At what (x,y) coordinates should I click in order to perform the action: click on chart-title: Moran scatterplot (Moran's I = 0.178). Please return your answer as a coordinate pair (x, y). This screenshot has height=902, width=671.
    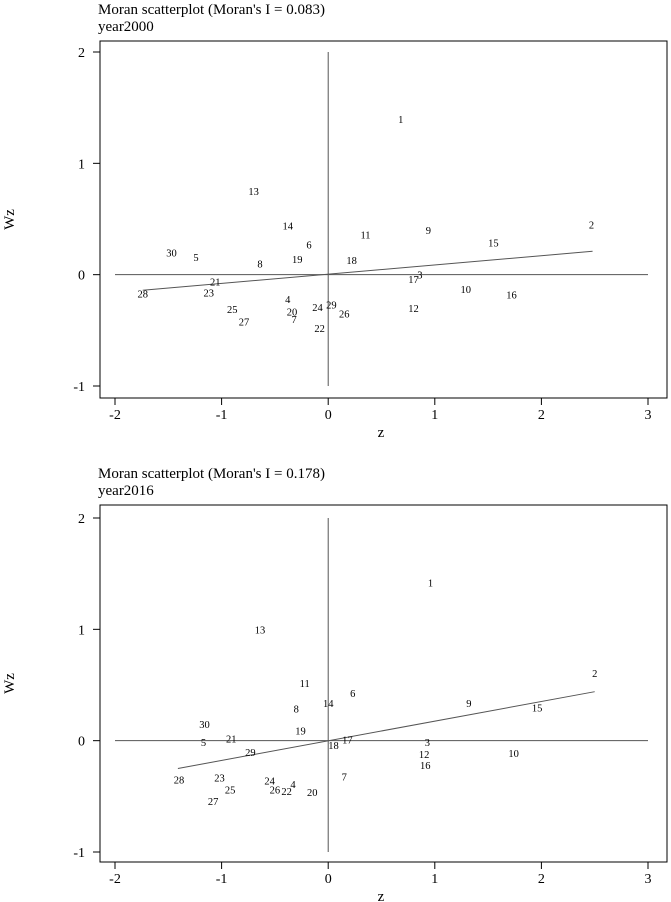
    Looking at the image, I should click on (211, 474).